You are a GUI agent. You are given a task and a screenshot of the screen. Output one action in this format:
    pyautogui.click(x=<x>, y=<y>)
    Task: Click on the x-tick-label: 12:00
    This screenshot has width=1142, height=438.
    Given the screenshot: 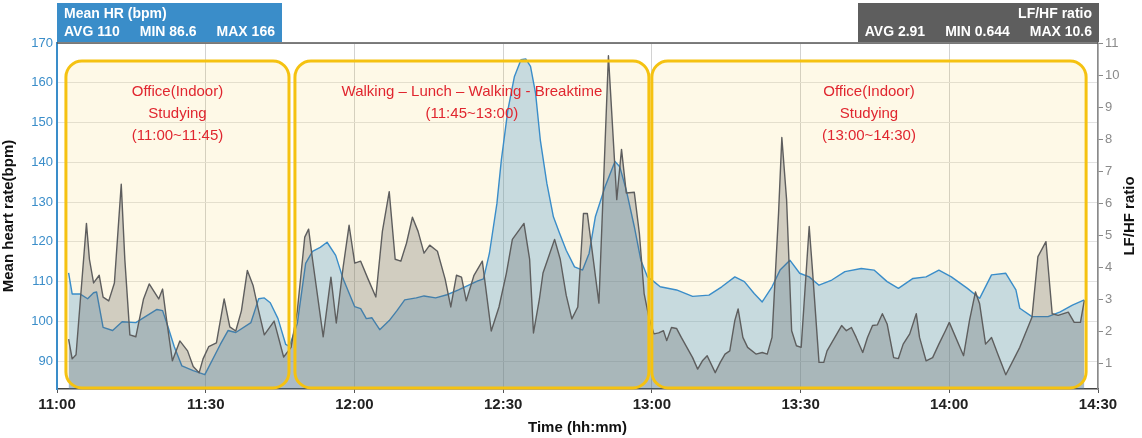 What is the action you would take?
    pyautogui.click(x=354, y=404)
    